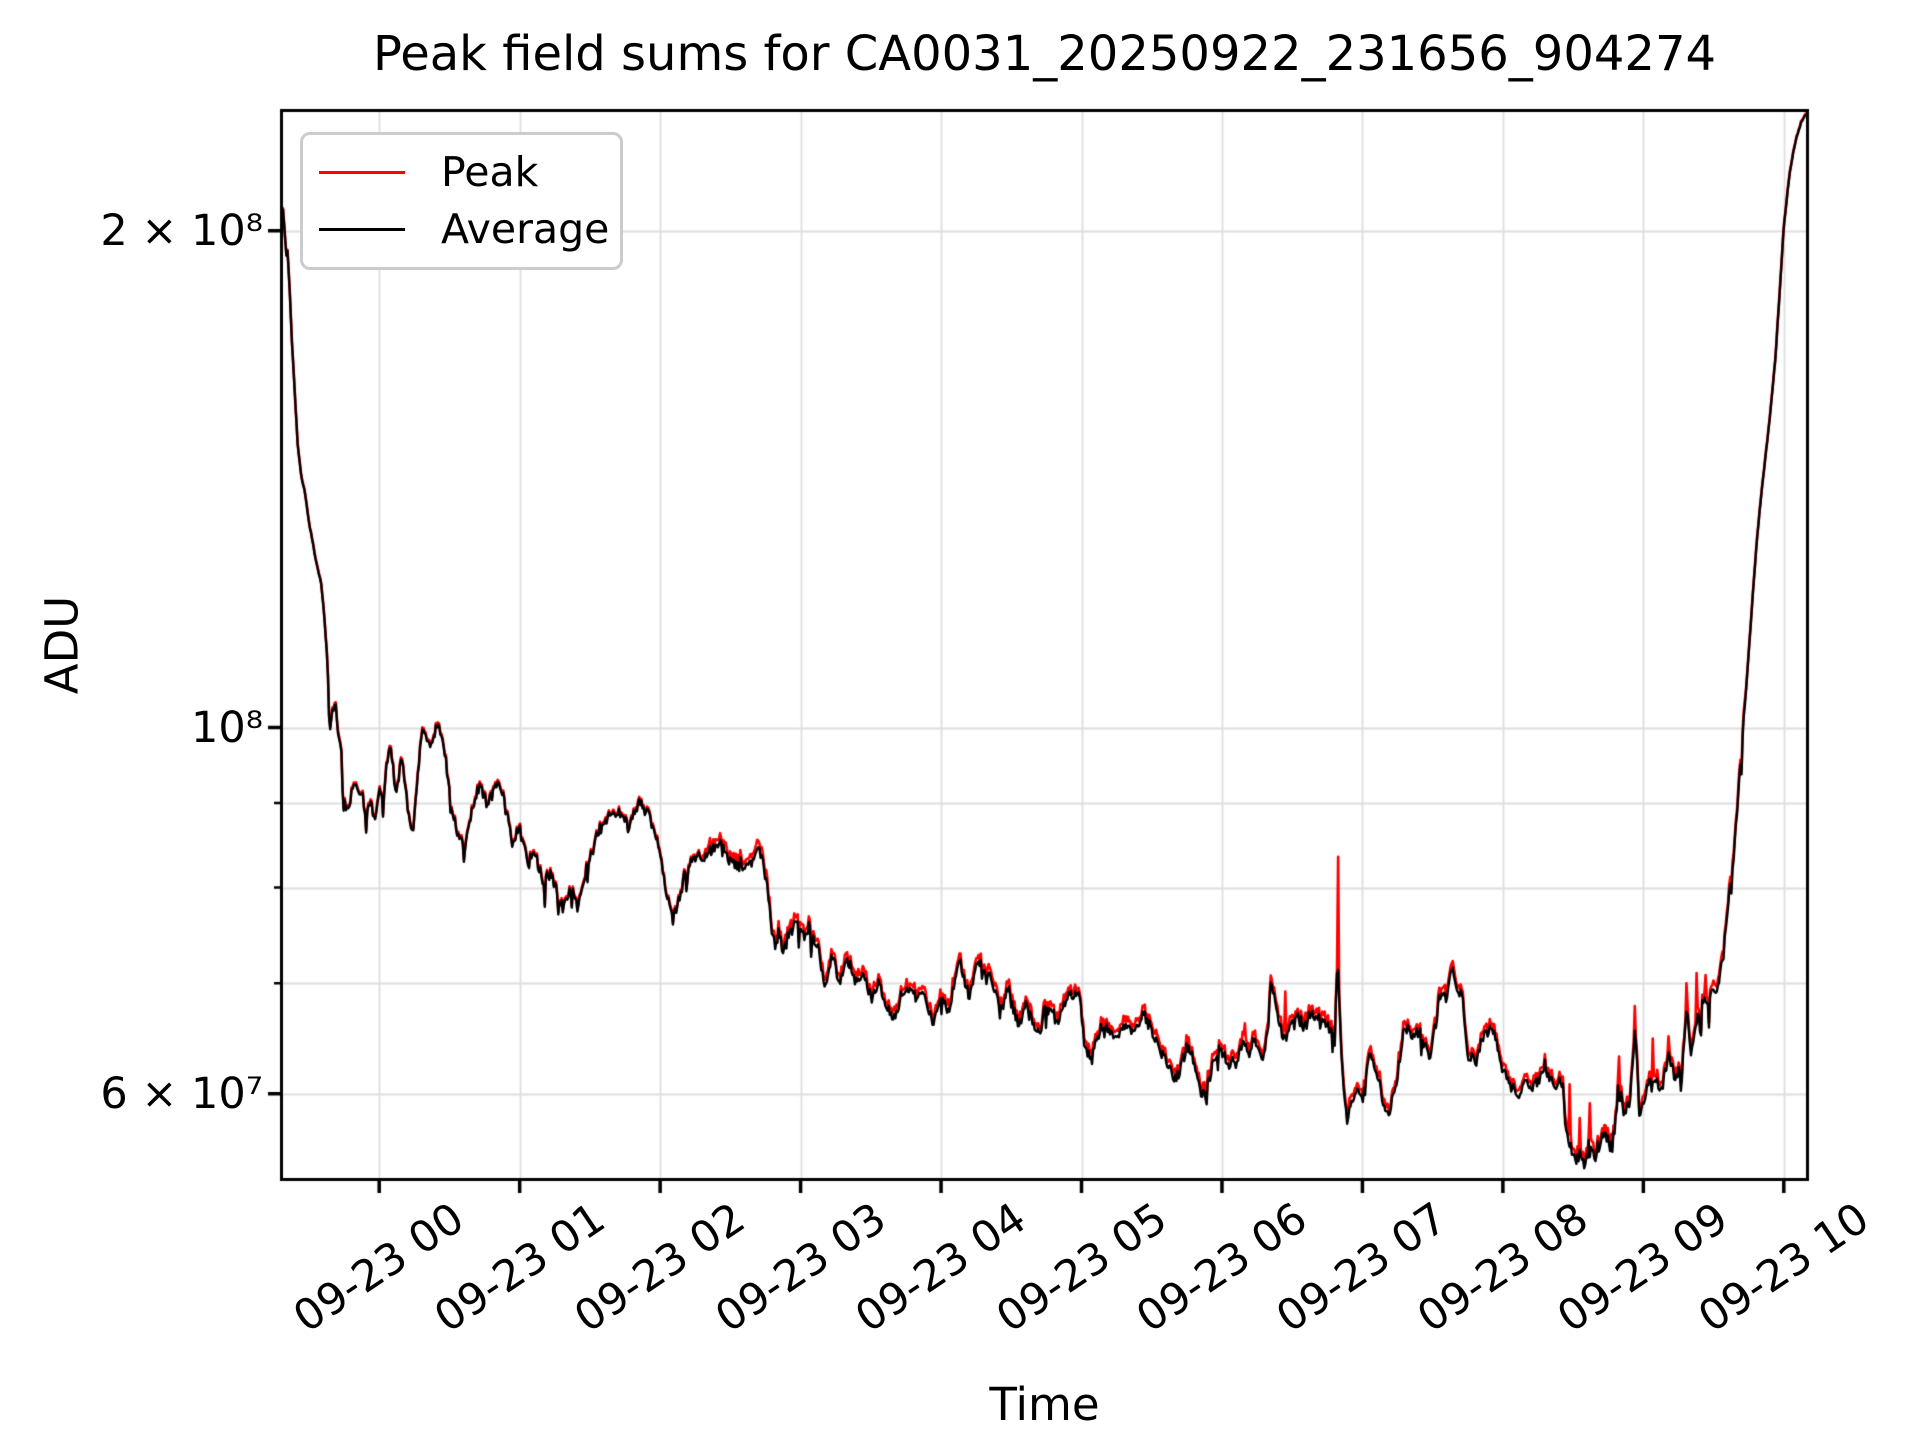 This screenshot has width=1920, height=1440. I want to click on legend-entry-peak: Peak, so click(461, 171).